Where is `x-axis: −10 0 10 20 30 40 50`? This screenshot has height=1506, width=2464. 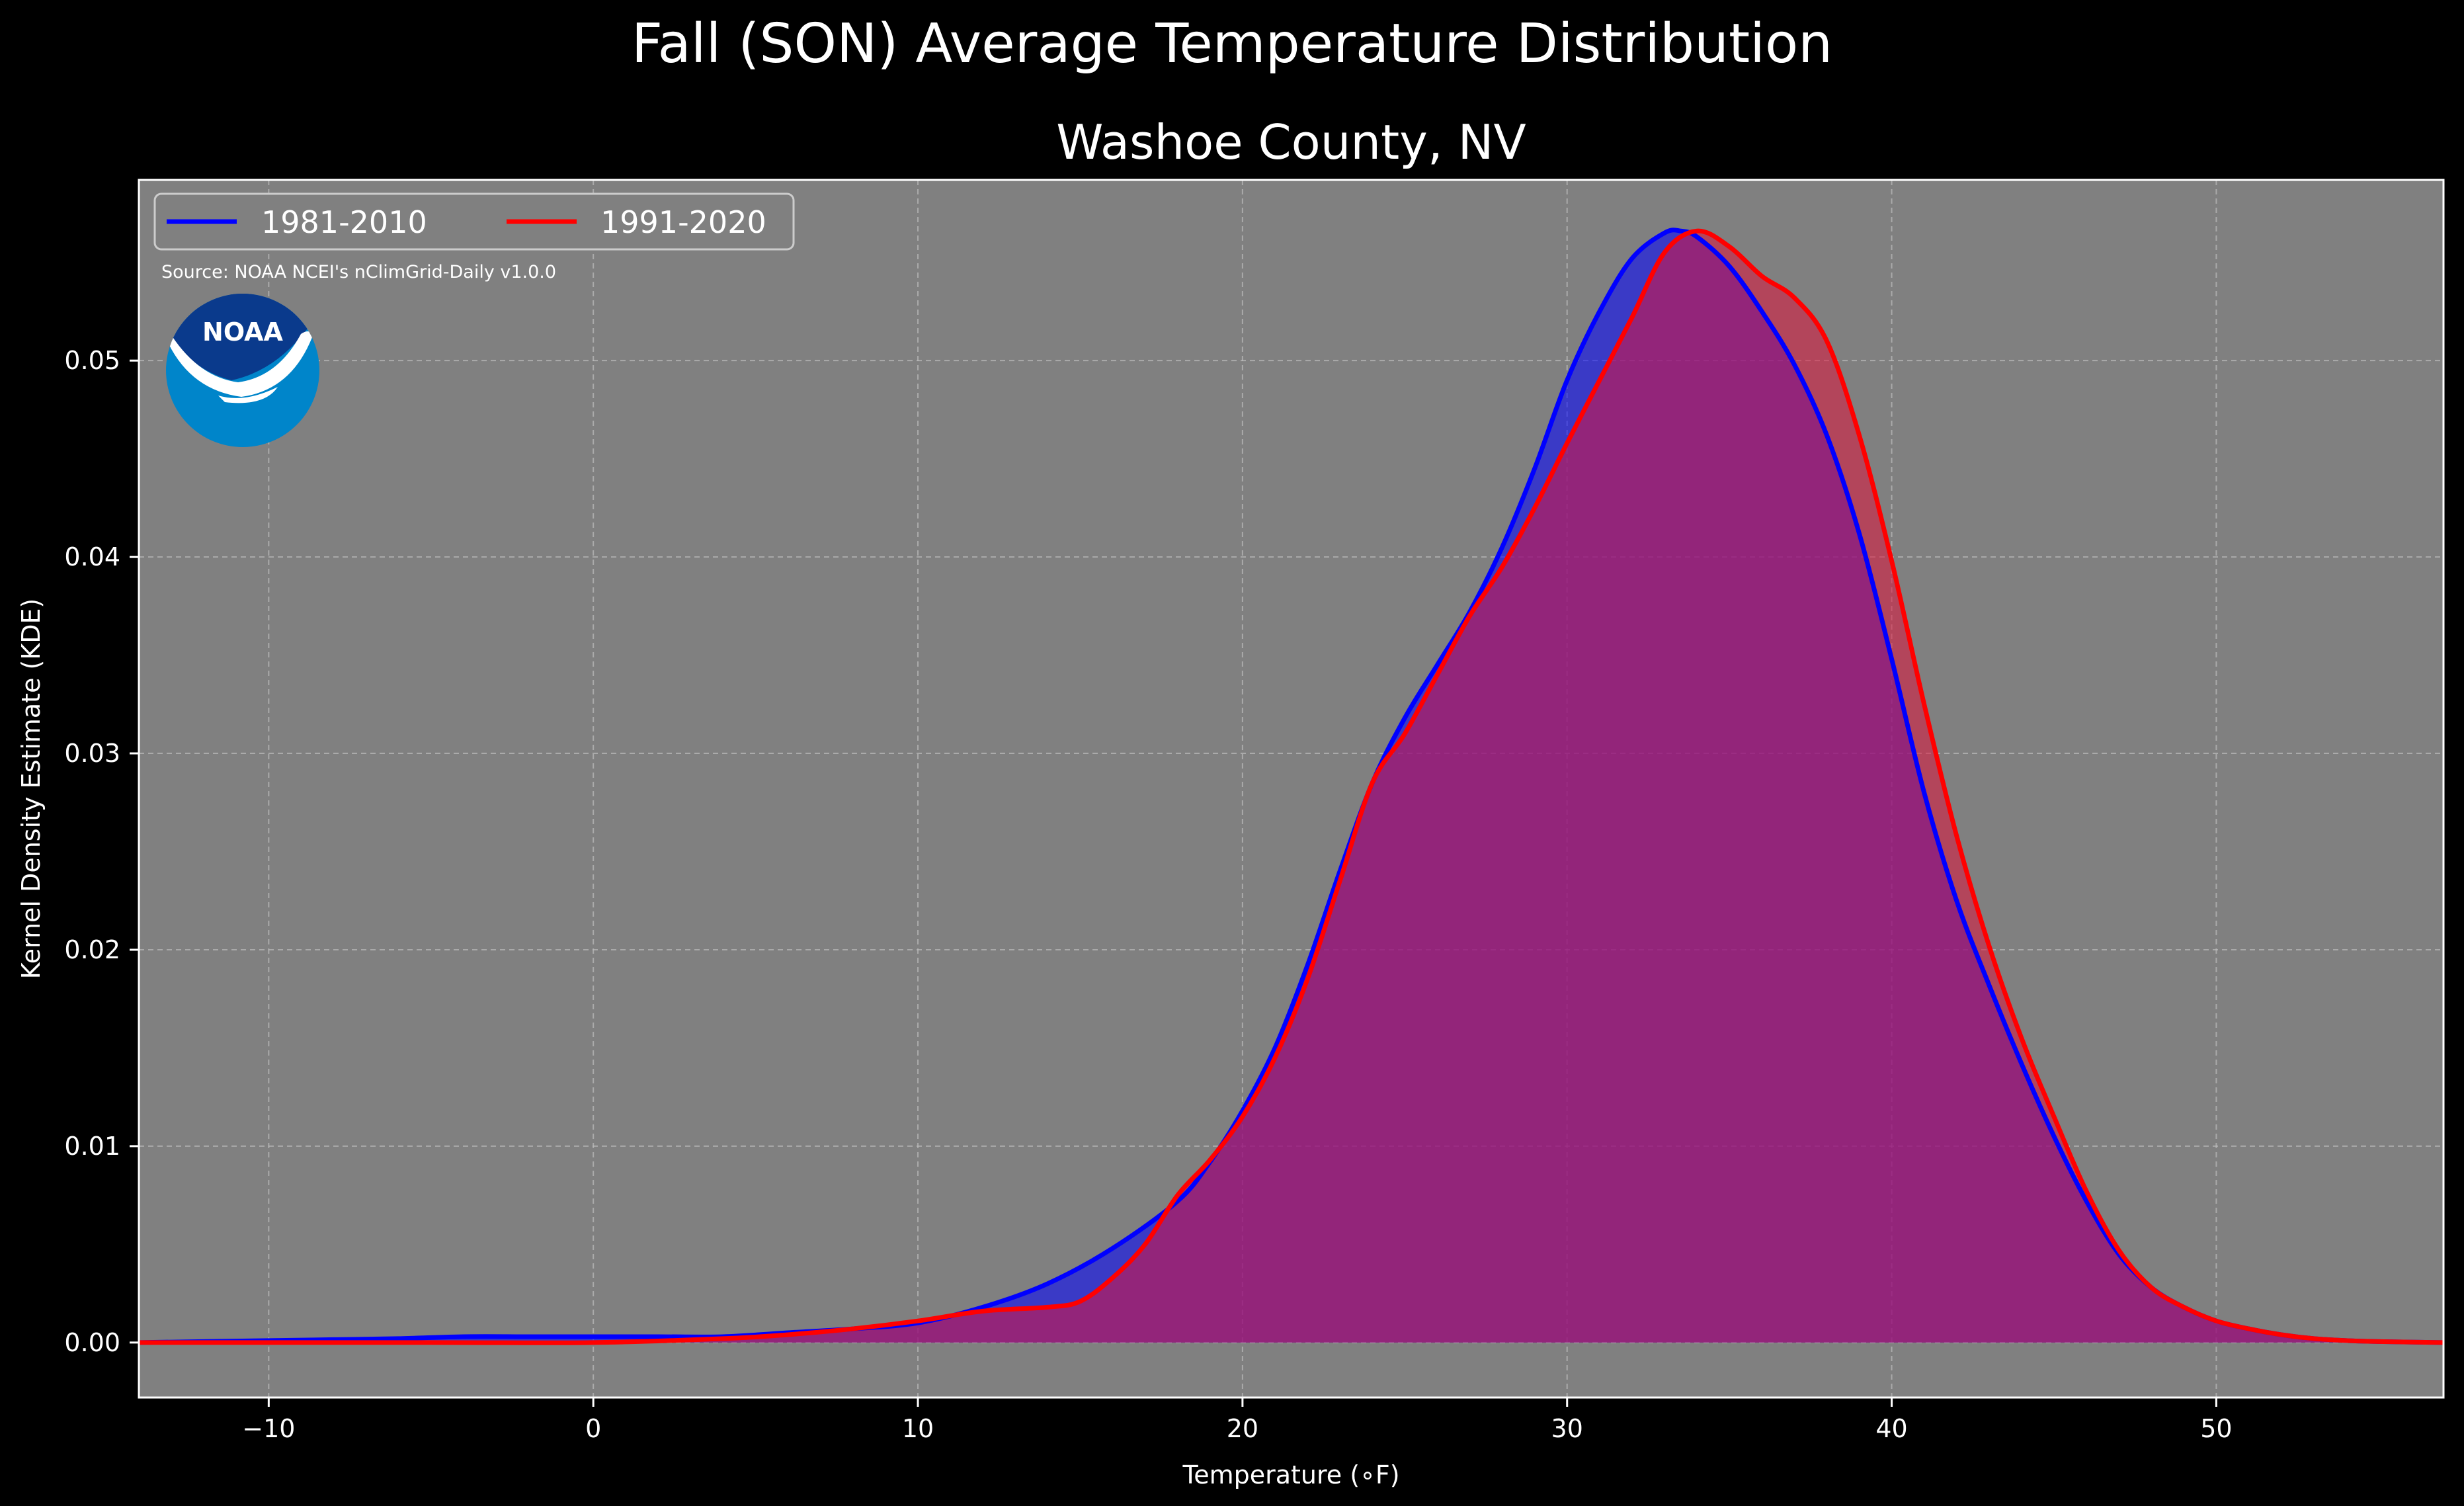
x-axis: −10 0 10 20 30 40 50 is located at coordinates (1237, 1420).